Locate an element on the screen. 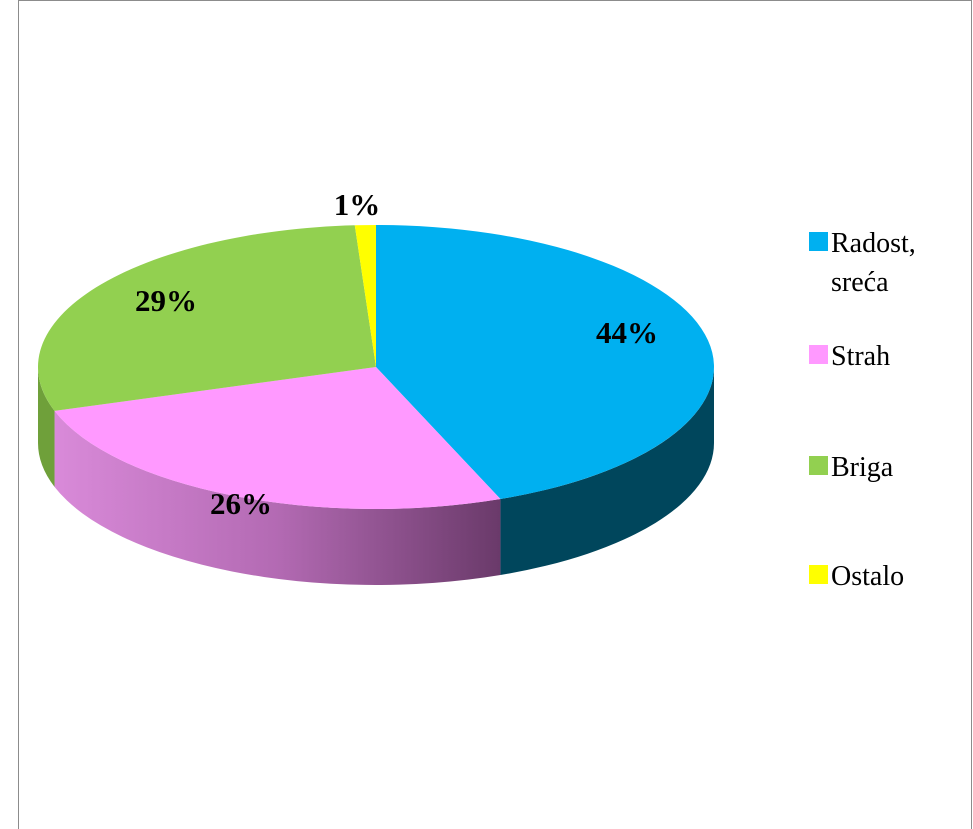  pie-side-strah is located at coordinates (277, 497).